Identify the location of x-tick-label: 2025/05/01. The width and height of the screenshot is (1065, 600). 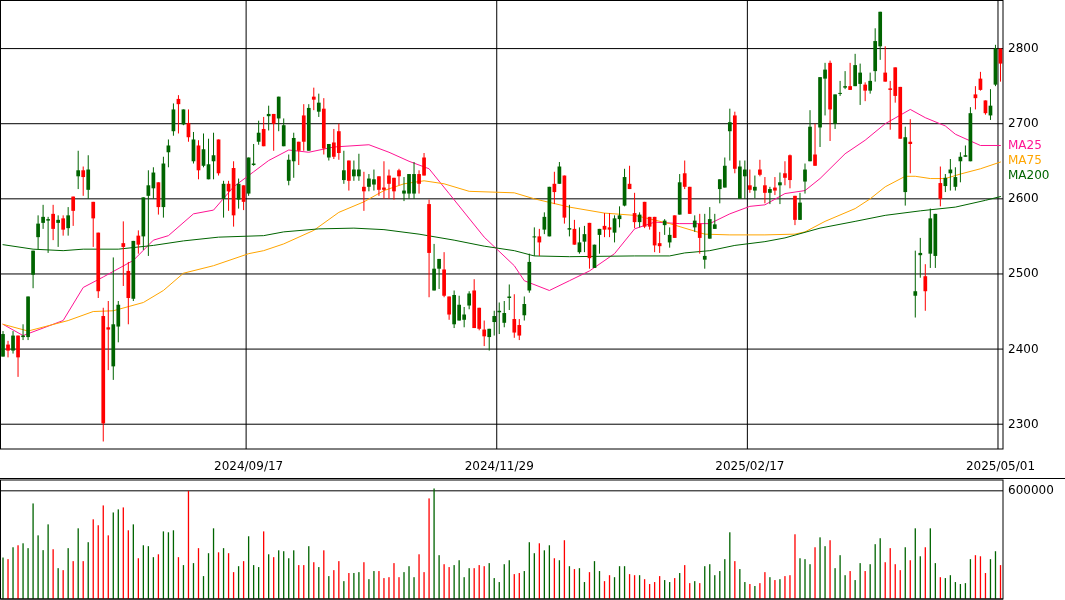
(1000, 465).